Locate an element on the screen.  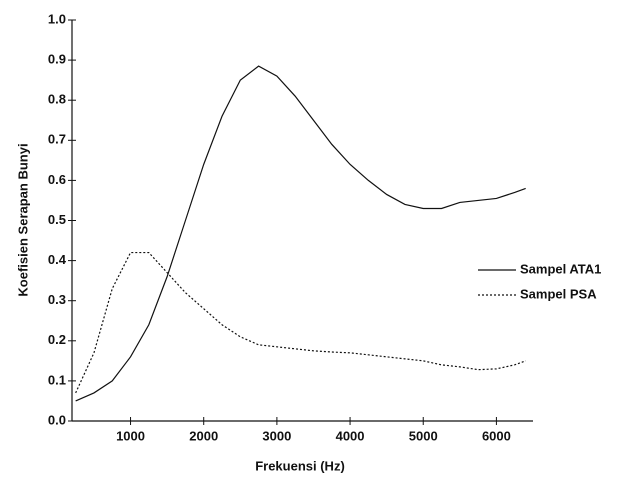
x-tick-label: 2000 is located at coordinates (203, 435).